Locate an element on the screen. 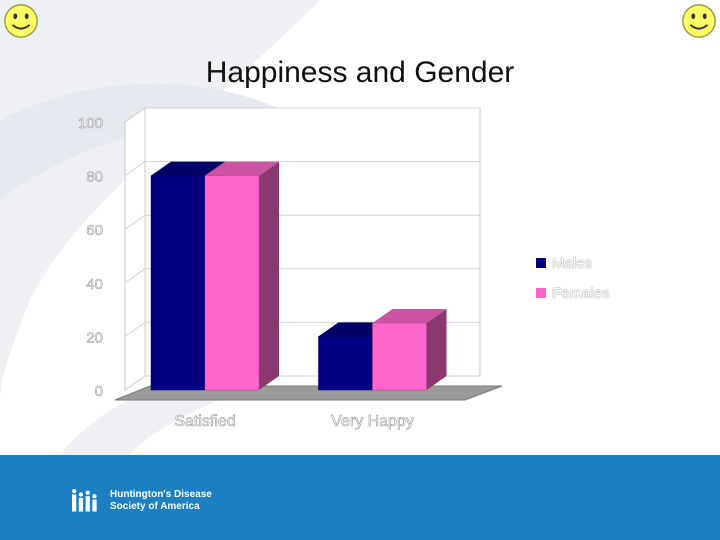 The width and height of the screenshot is (720, 540). hdsa-logo-icon is located at coordinates (84, 500).